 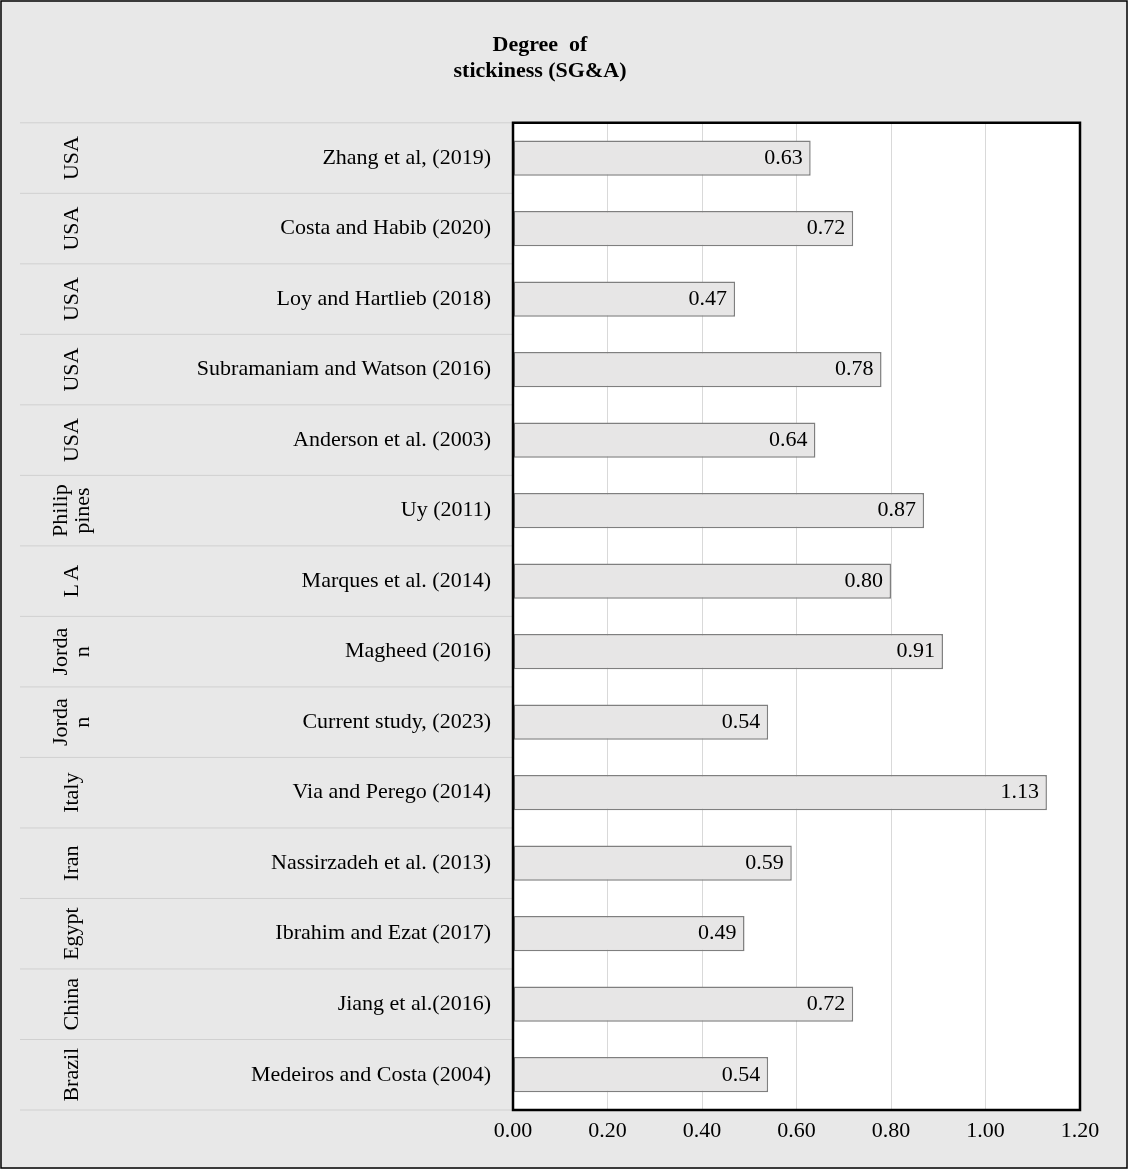 I want to click on y-tick-label: Loy and Hartlieb (2018), so click(x=383, y=297).